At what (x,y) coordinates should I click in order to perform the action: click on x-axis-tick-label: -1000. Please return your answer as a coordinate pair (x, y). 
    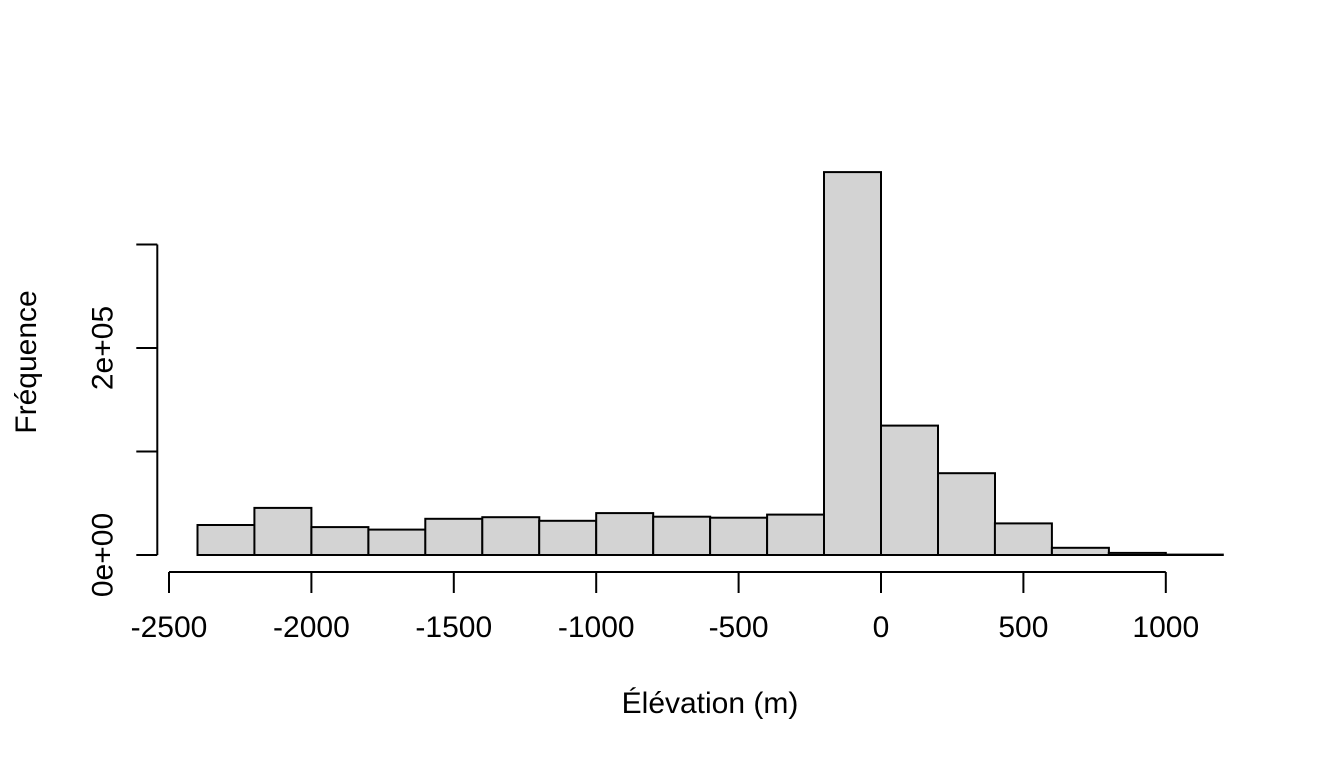
    Looking at the image, I should click on (596, 627).